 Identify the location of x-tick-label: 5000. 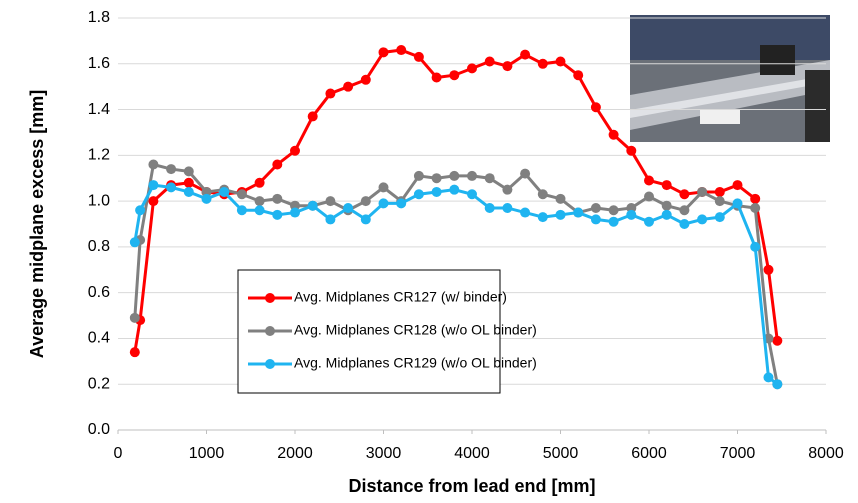
(561, 453).